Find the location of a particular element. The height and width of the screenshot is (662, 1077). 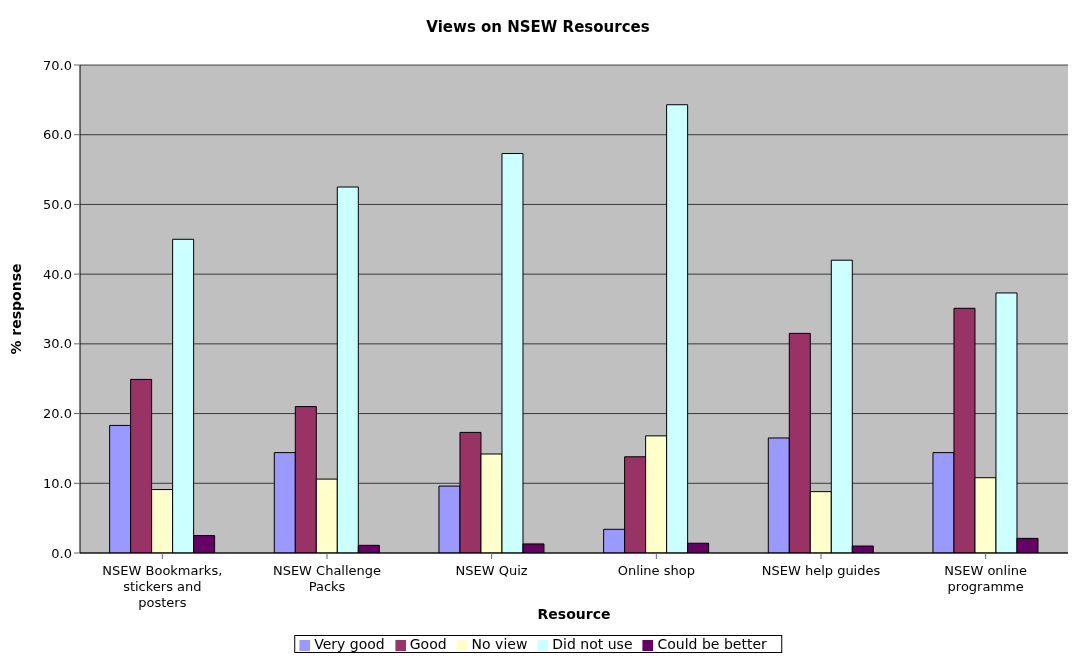

x-tick-label: NSEW Challenge Packs is located at coordinates (327, 578).